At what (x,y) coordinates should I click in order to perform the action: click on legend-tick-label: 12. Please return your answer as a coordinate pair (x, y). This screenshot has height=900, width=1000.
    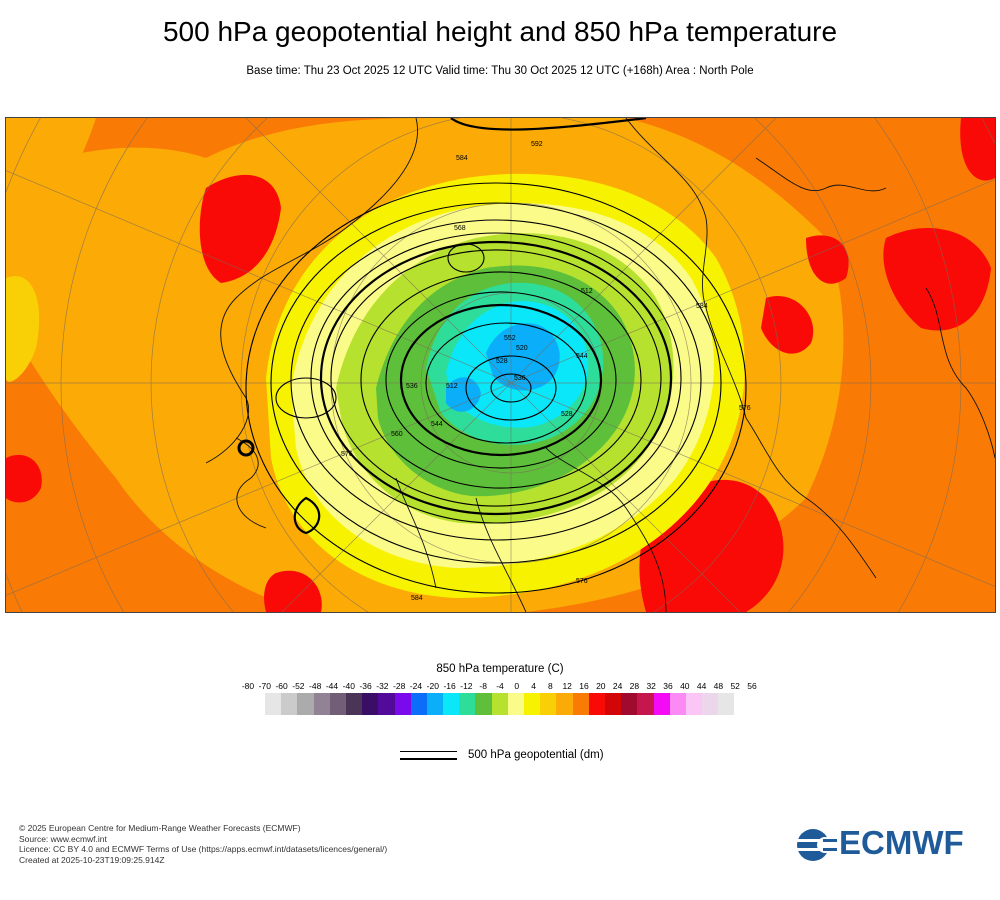
    Looking at the image, I should click on (567, 686).